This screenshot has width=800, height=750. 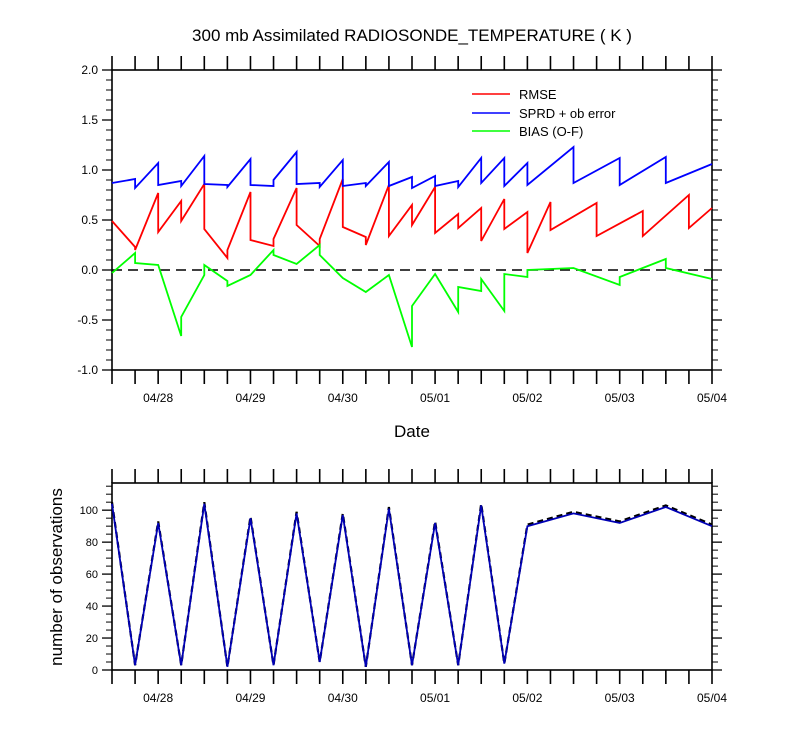 I want to click on top-x-tick-label: 04/30, so click(x=343, y=398).